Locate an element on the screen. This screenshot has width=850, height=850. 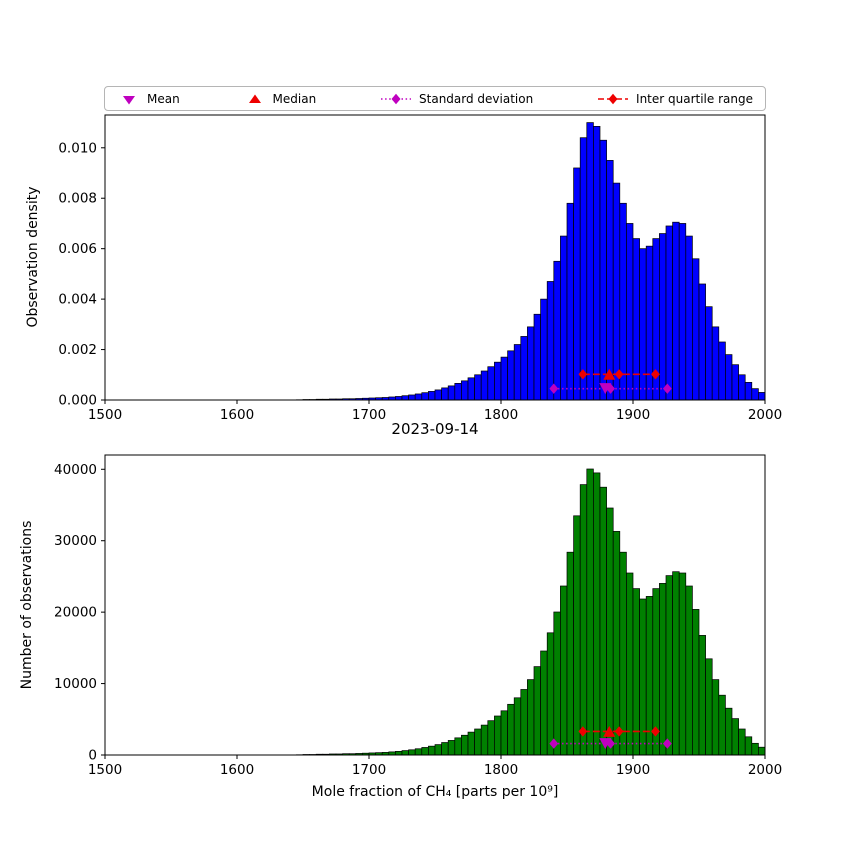
std-deviation-dotted-diamond-icon is located at coordinates (396, 98).